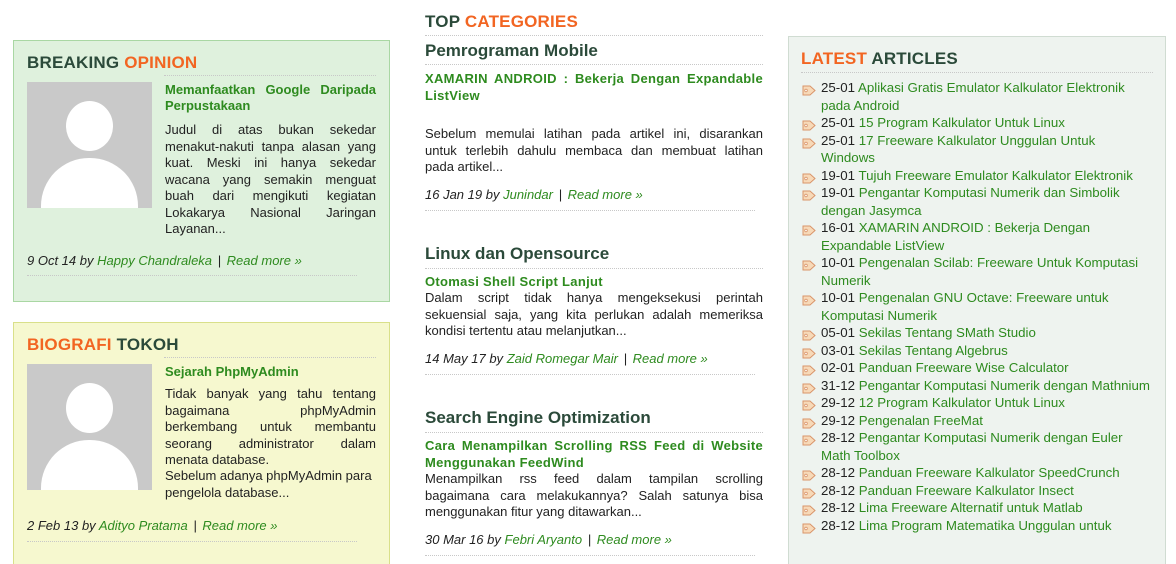 The width and height of the screenshot is (1176, 564). Describe the element at coordinates (966, 490) in the screenshot. I see `article-title-link: Panduan Freeware Kalkulator Insect` at that location.